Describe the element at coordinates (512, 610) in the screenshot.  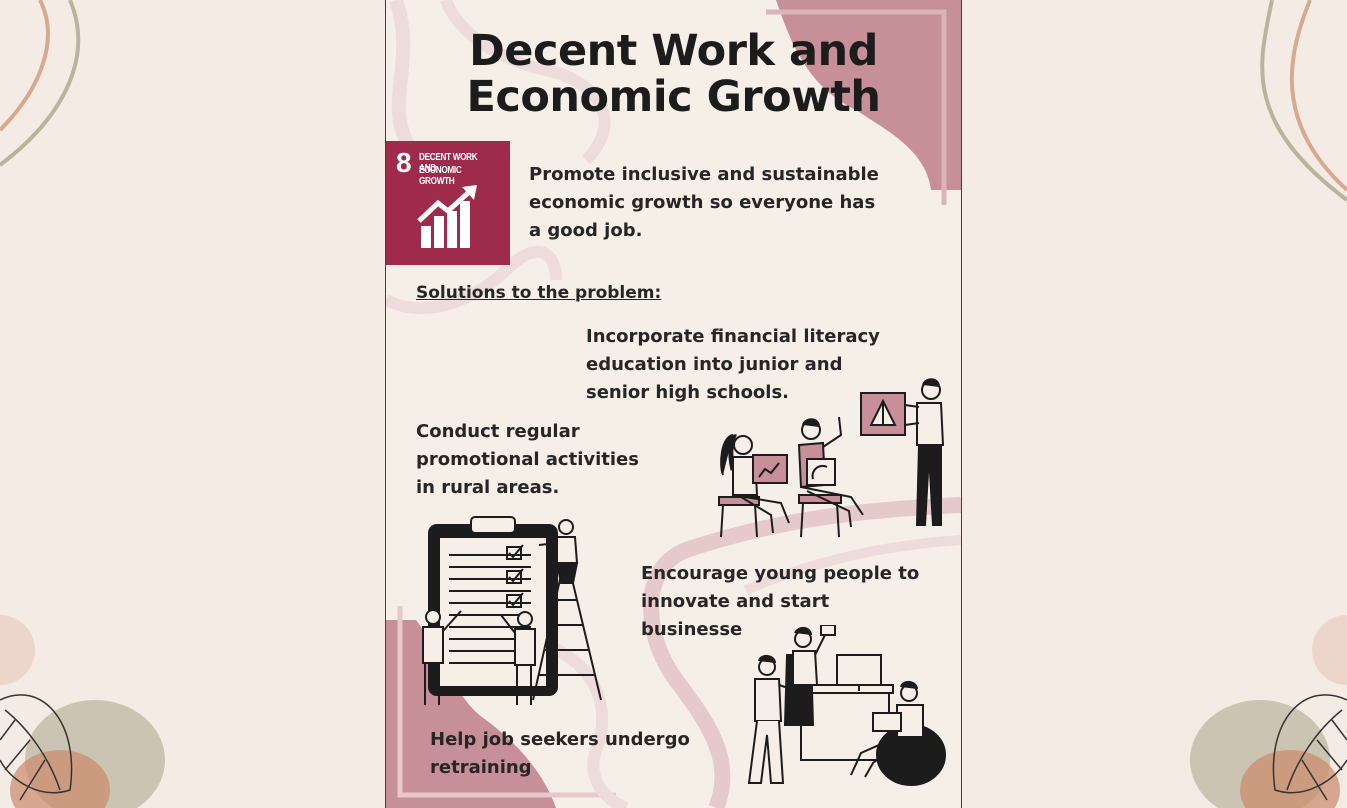
I see `clipboard-checklist-illustration` at that location.